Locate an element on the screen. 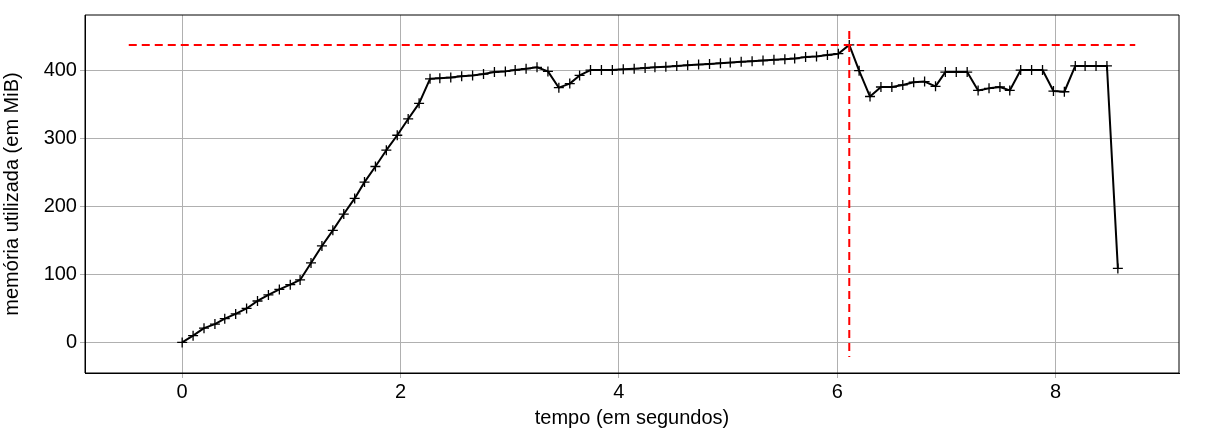 Image resolution: width=1215 pixels, height=430 pixels. y-axis-title: memória utilizada (em MiB) is located at coordinates (11, 194).